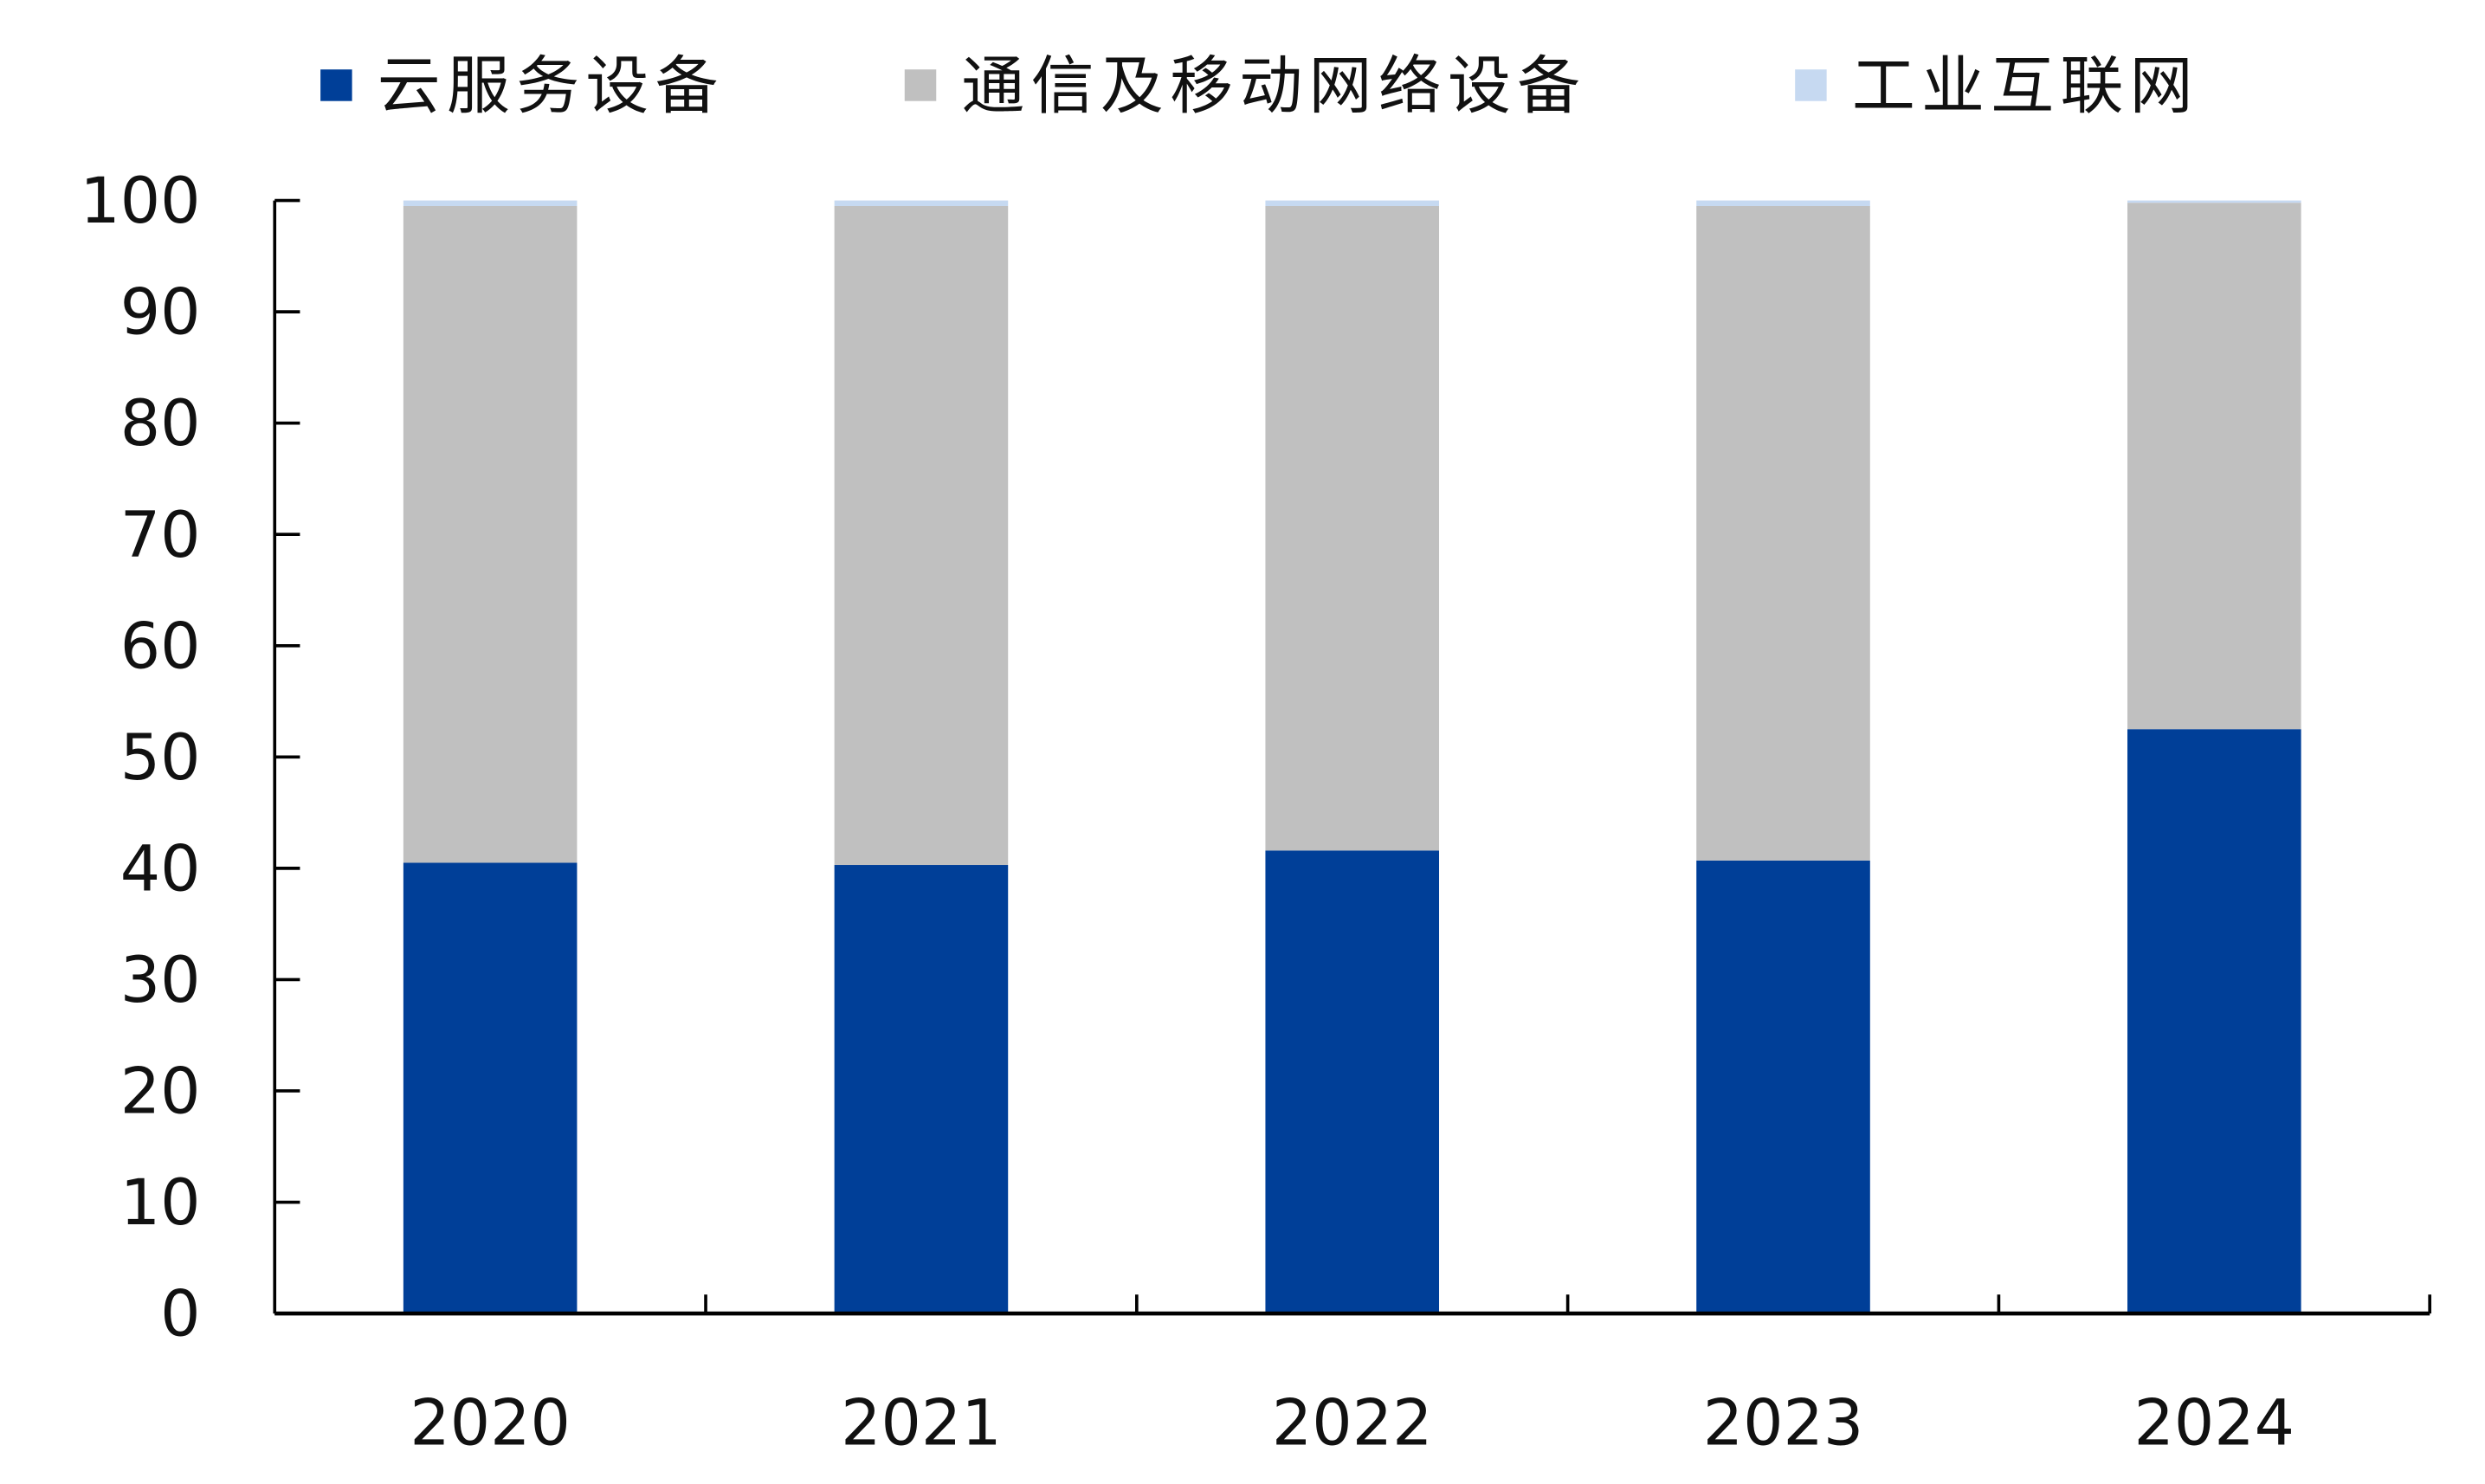 The width and height of the screenshot is (2485, 1484). What do you see at coordinates (551, 86) in the screenshot?
I see `legend-label: 云服务设备` at bounding box center [551, 86].